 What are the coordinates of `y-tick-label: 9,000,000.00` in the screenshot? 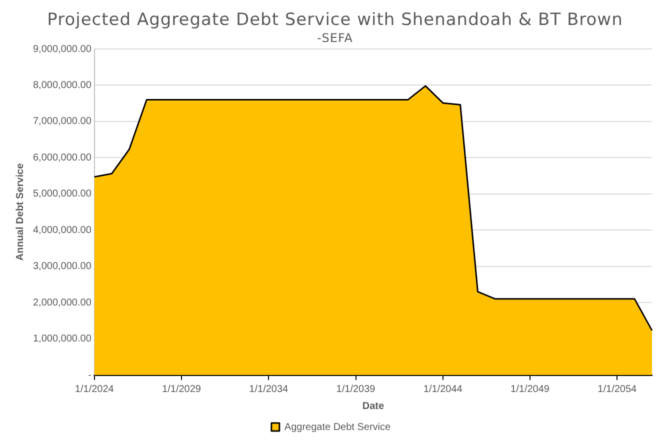 It's located at (62, 49).